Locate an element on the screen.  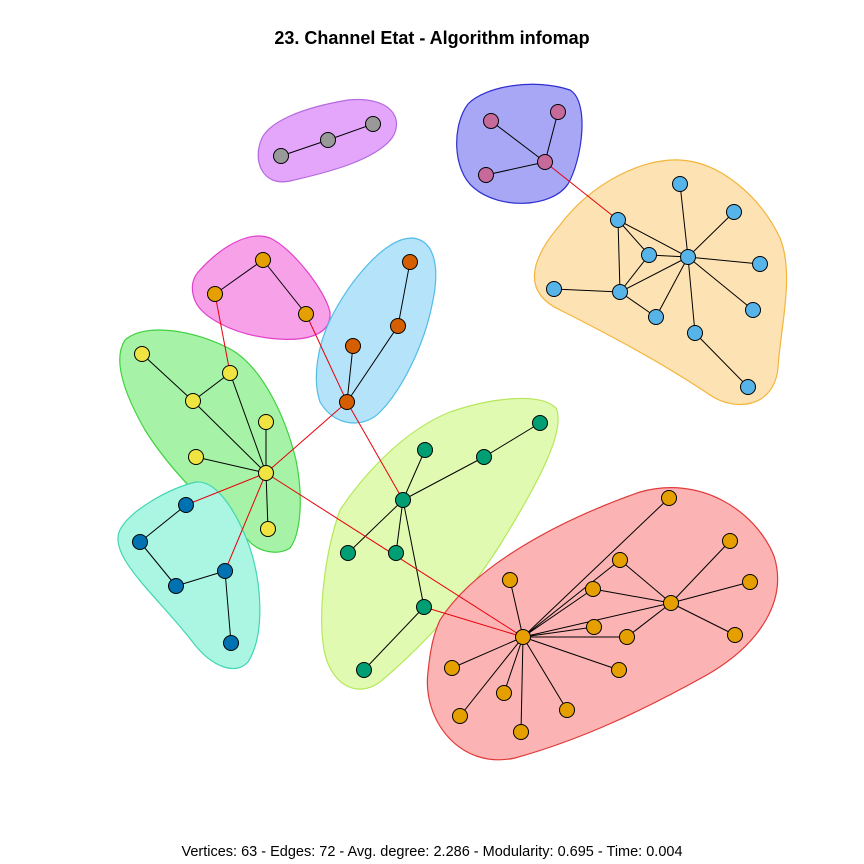
figure-title: 23. Channel Etat - Algorithm infomap is located at coordinates (432, 38).